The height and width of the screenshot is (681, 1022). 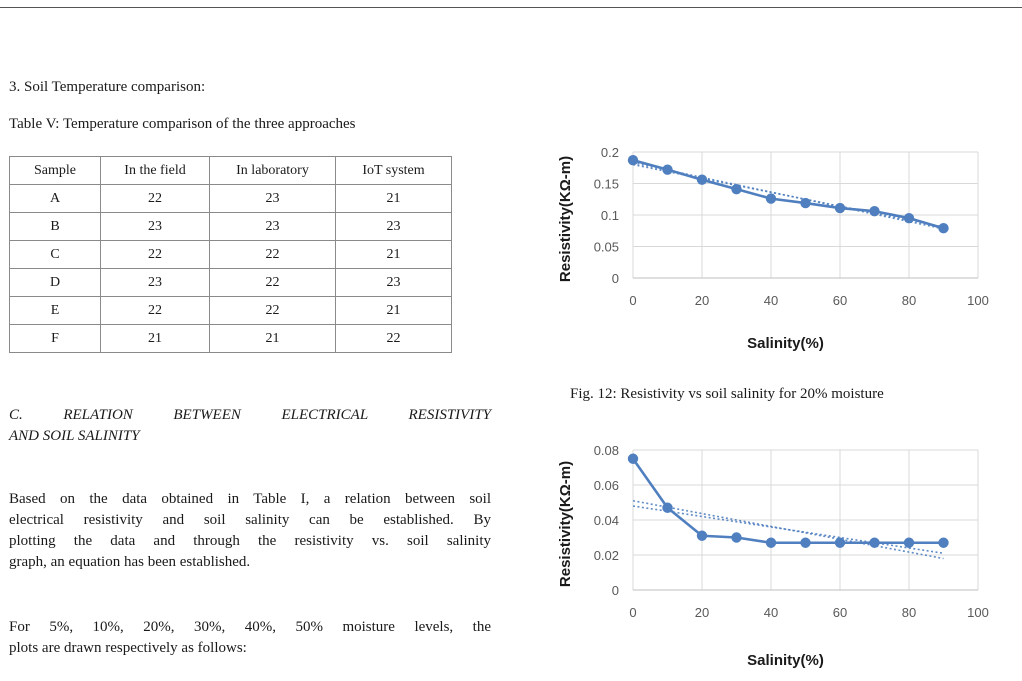 What do you see at coordinates (130, 562) in the screenshot?
I see `paragraph-line: graph, an equation has been established.` at bounding box center [130, 562].